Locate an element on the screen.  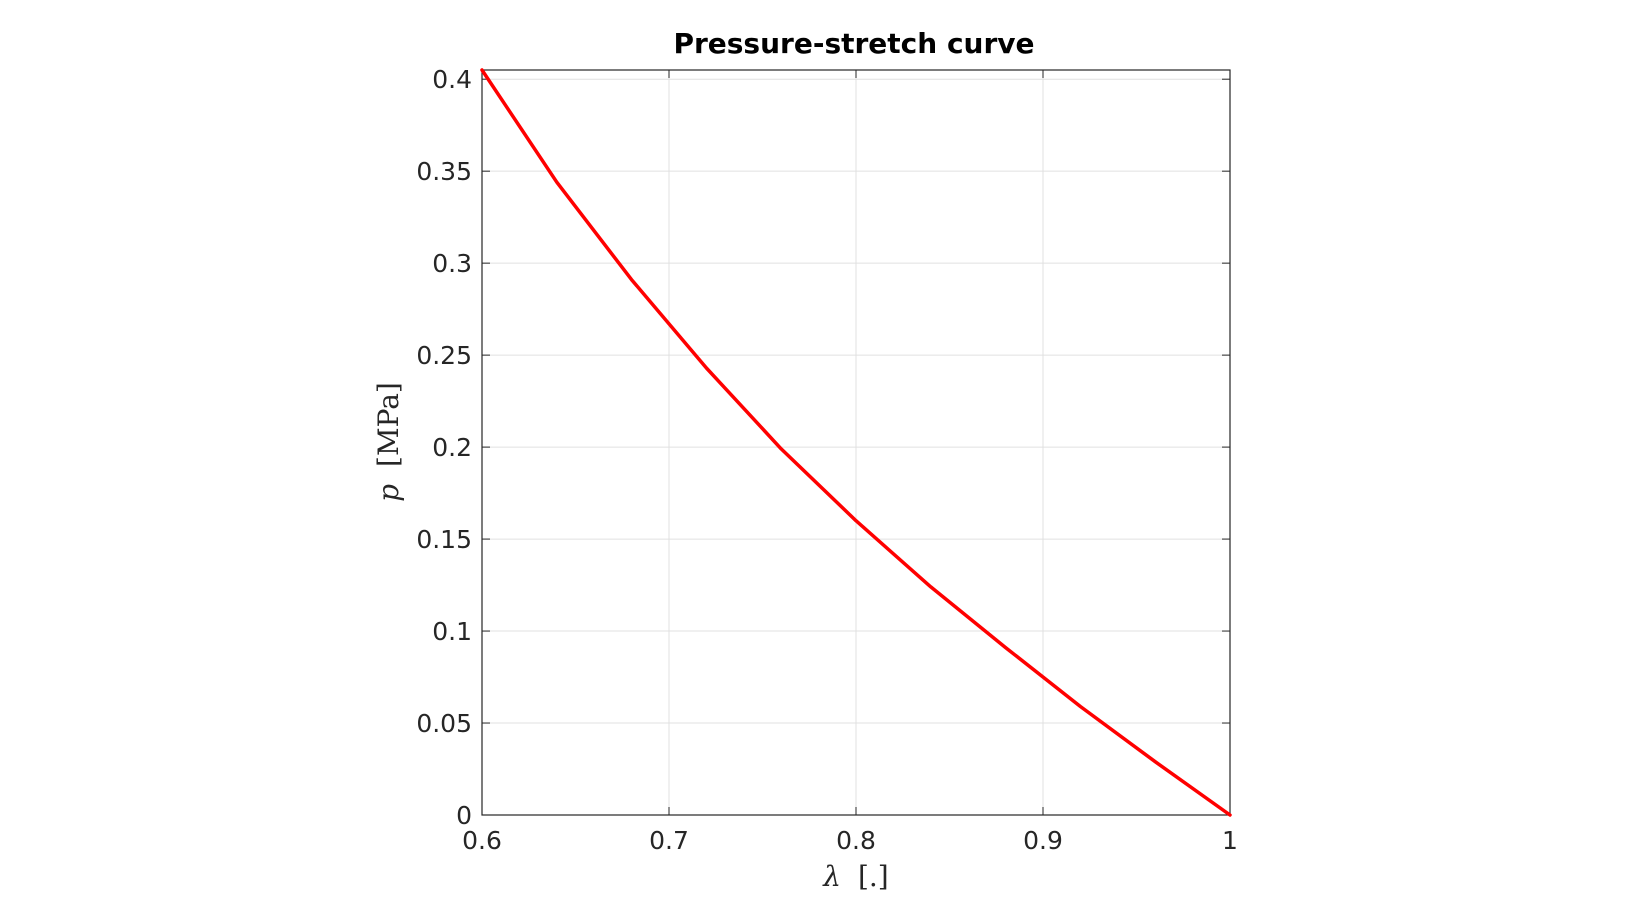
x-tick-label: 0.9 is located at coordinates (1043, 840).